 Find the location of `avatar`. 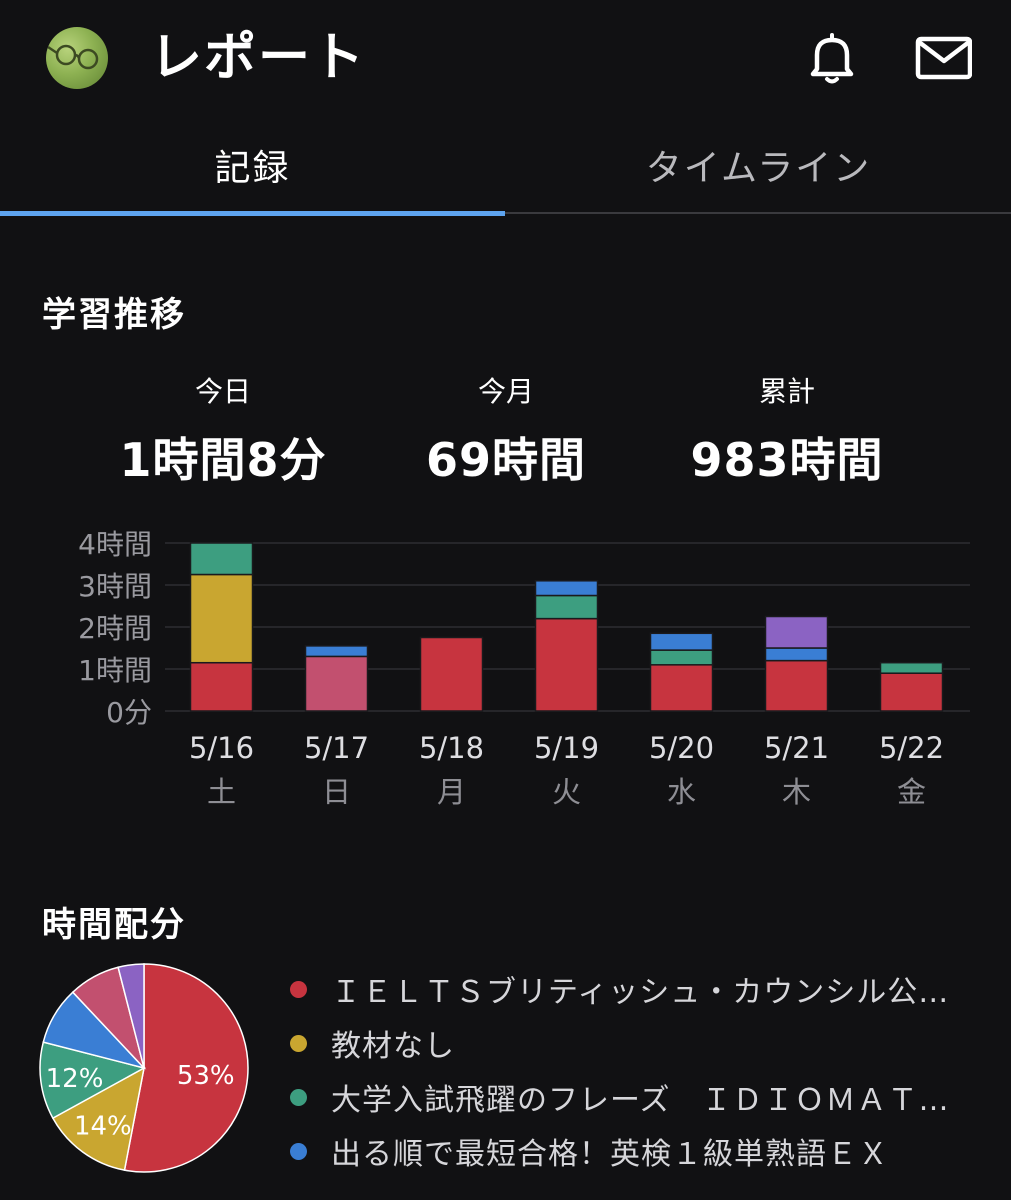

avatar is located at coordinates (77, 58).